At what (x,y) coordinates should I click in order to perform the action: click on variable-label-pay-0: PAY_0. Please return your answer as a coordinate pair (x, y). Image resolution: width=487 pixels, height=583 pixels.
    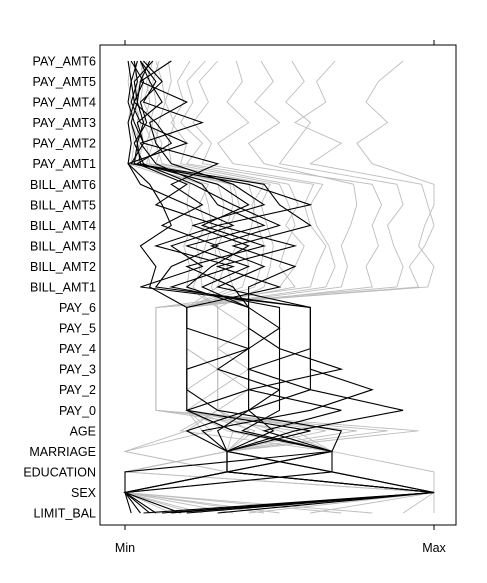
    Looking at the image, I should click on (77, 411).